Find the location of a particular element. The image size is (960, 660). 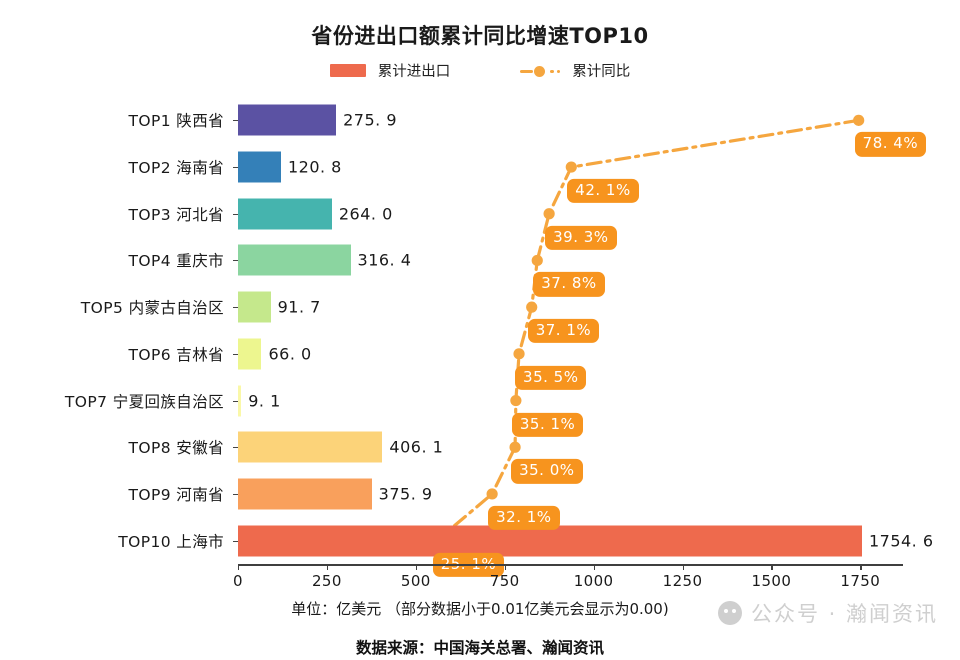

yoy-value-label-2: 42. 1% is located at coordinates (603, 191).